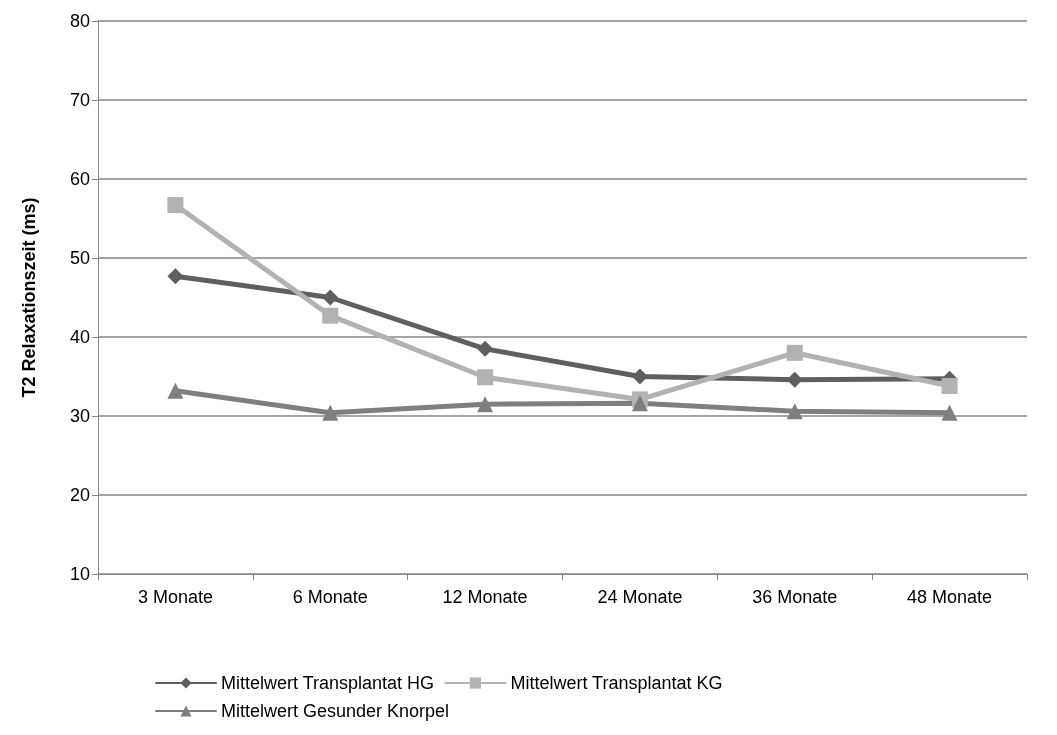 This screenshot has width=1057, height=735. Describe the element at coordinates (616, 683) in the screenshot. I see `legend-label: Mittelwert Transplantat KG` at that location.